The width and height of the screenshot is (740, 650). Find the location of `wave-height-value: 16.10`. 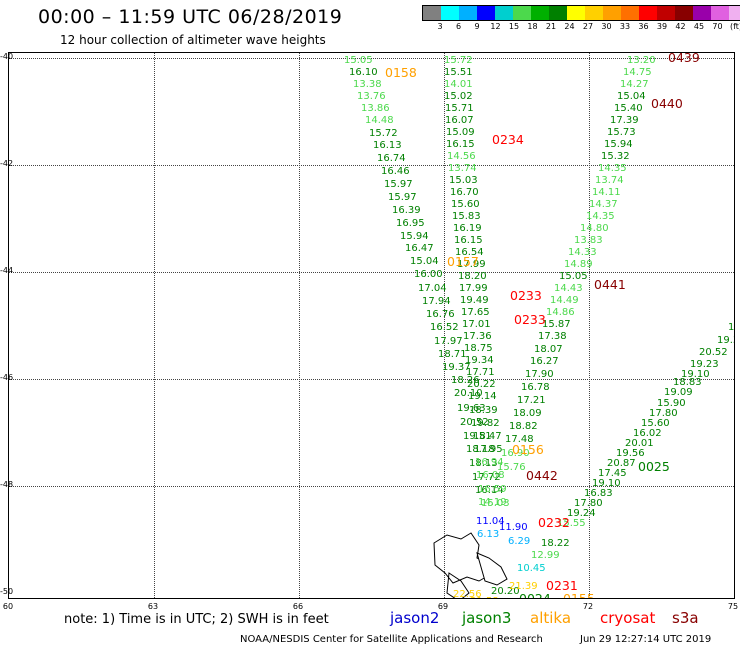

wave-height-value: 16.10 is located at coordinates (363, 72).